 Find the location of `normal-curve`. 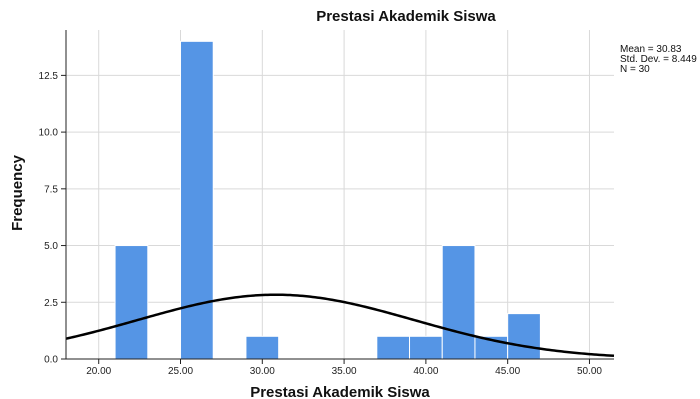

normal-curve is located at coordinates (340, 325).